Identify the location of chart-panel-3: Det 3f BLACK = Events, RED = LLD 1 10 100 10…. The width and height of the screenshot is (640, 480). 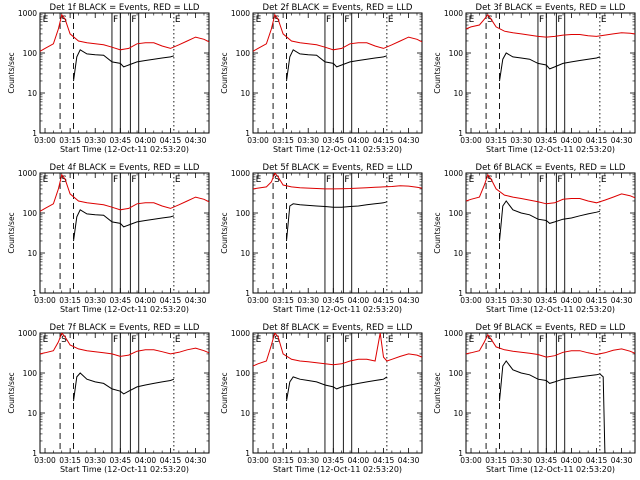
(534, 78).